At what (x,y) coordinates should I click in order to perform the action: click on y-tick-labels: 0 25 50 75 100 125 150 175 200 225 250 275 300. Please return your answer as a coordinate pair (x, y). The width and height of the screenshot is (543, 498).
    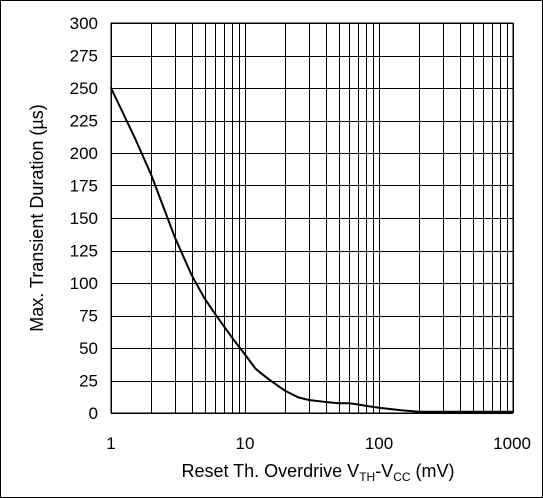
    Looking at the image, I should click on (84, 218).